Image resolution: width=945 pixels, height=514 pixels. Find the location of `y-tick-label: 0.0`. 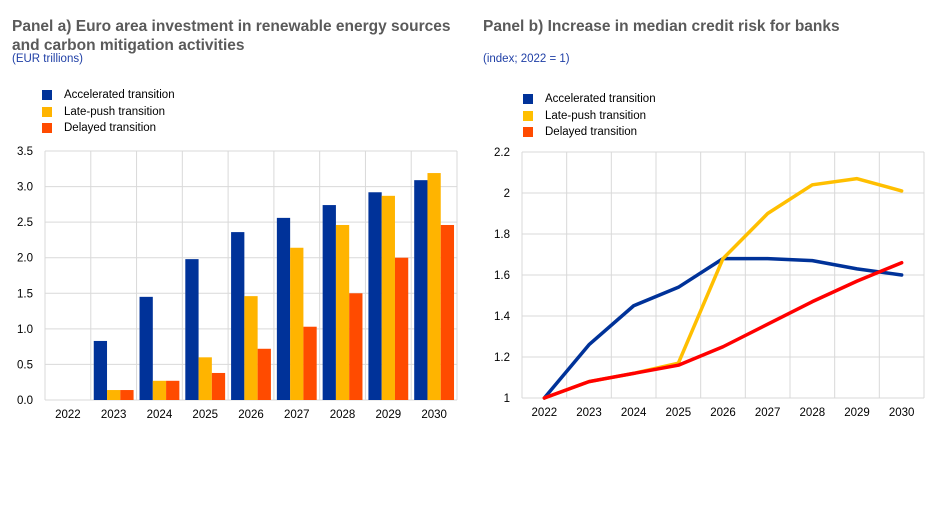

y-tick-label: 0.0 is located at coordinates (25, 401).